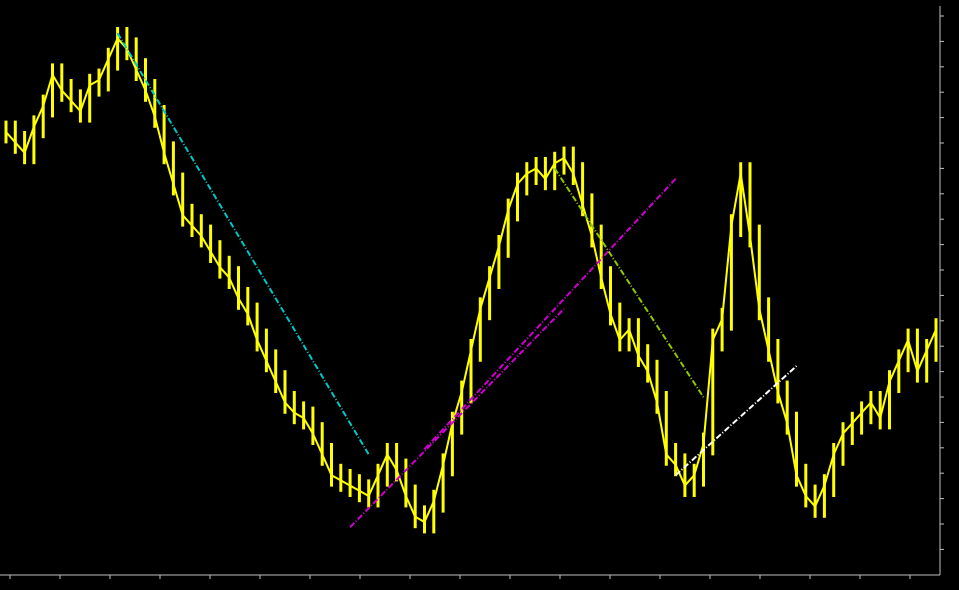 The image size is (959, 590). Describe the element at coordinates (942, 282) in the screenshot. I see `price-axis-ticks` at that location.